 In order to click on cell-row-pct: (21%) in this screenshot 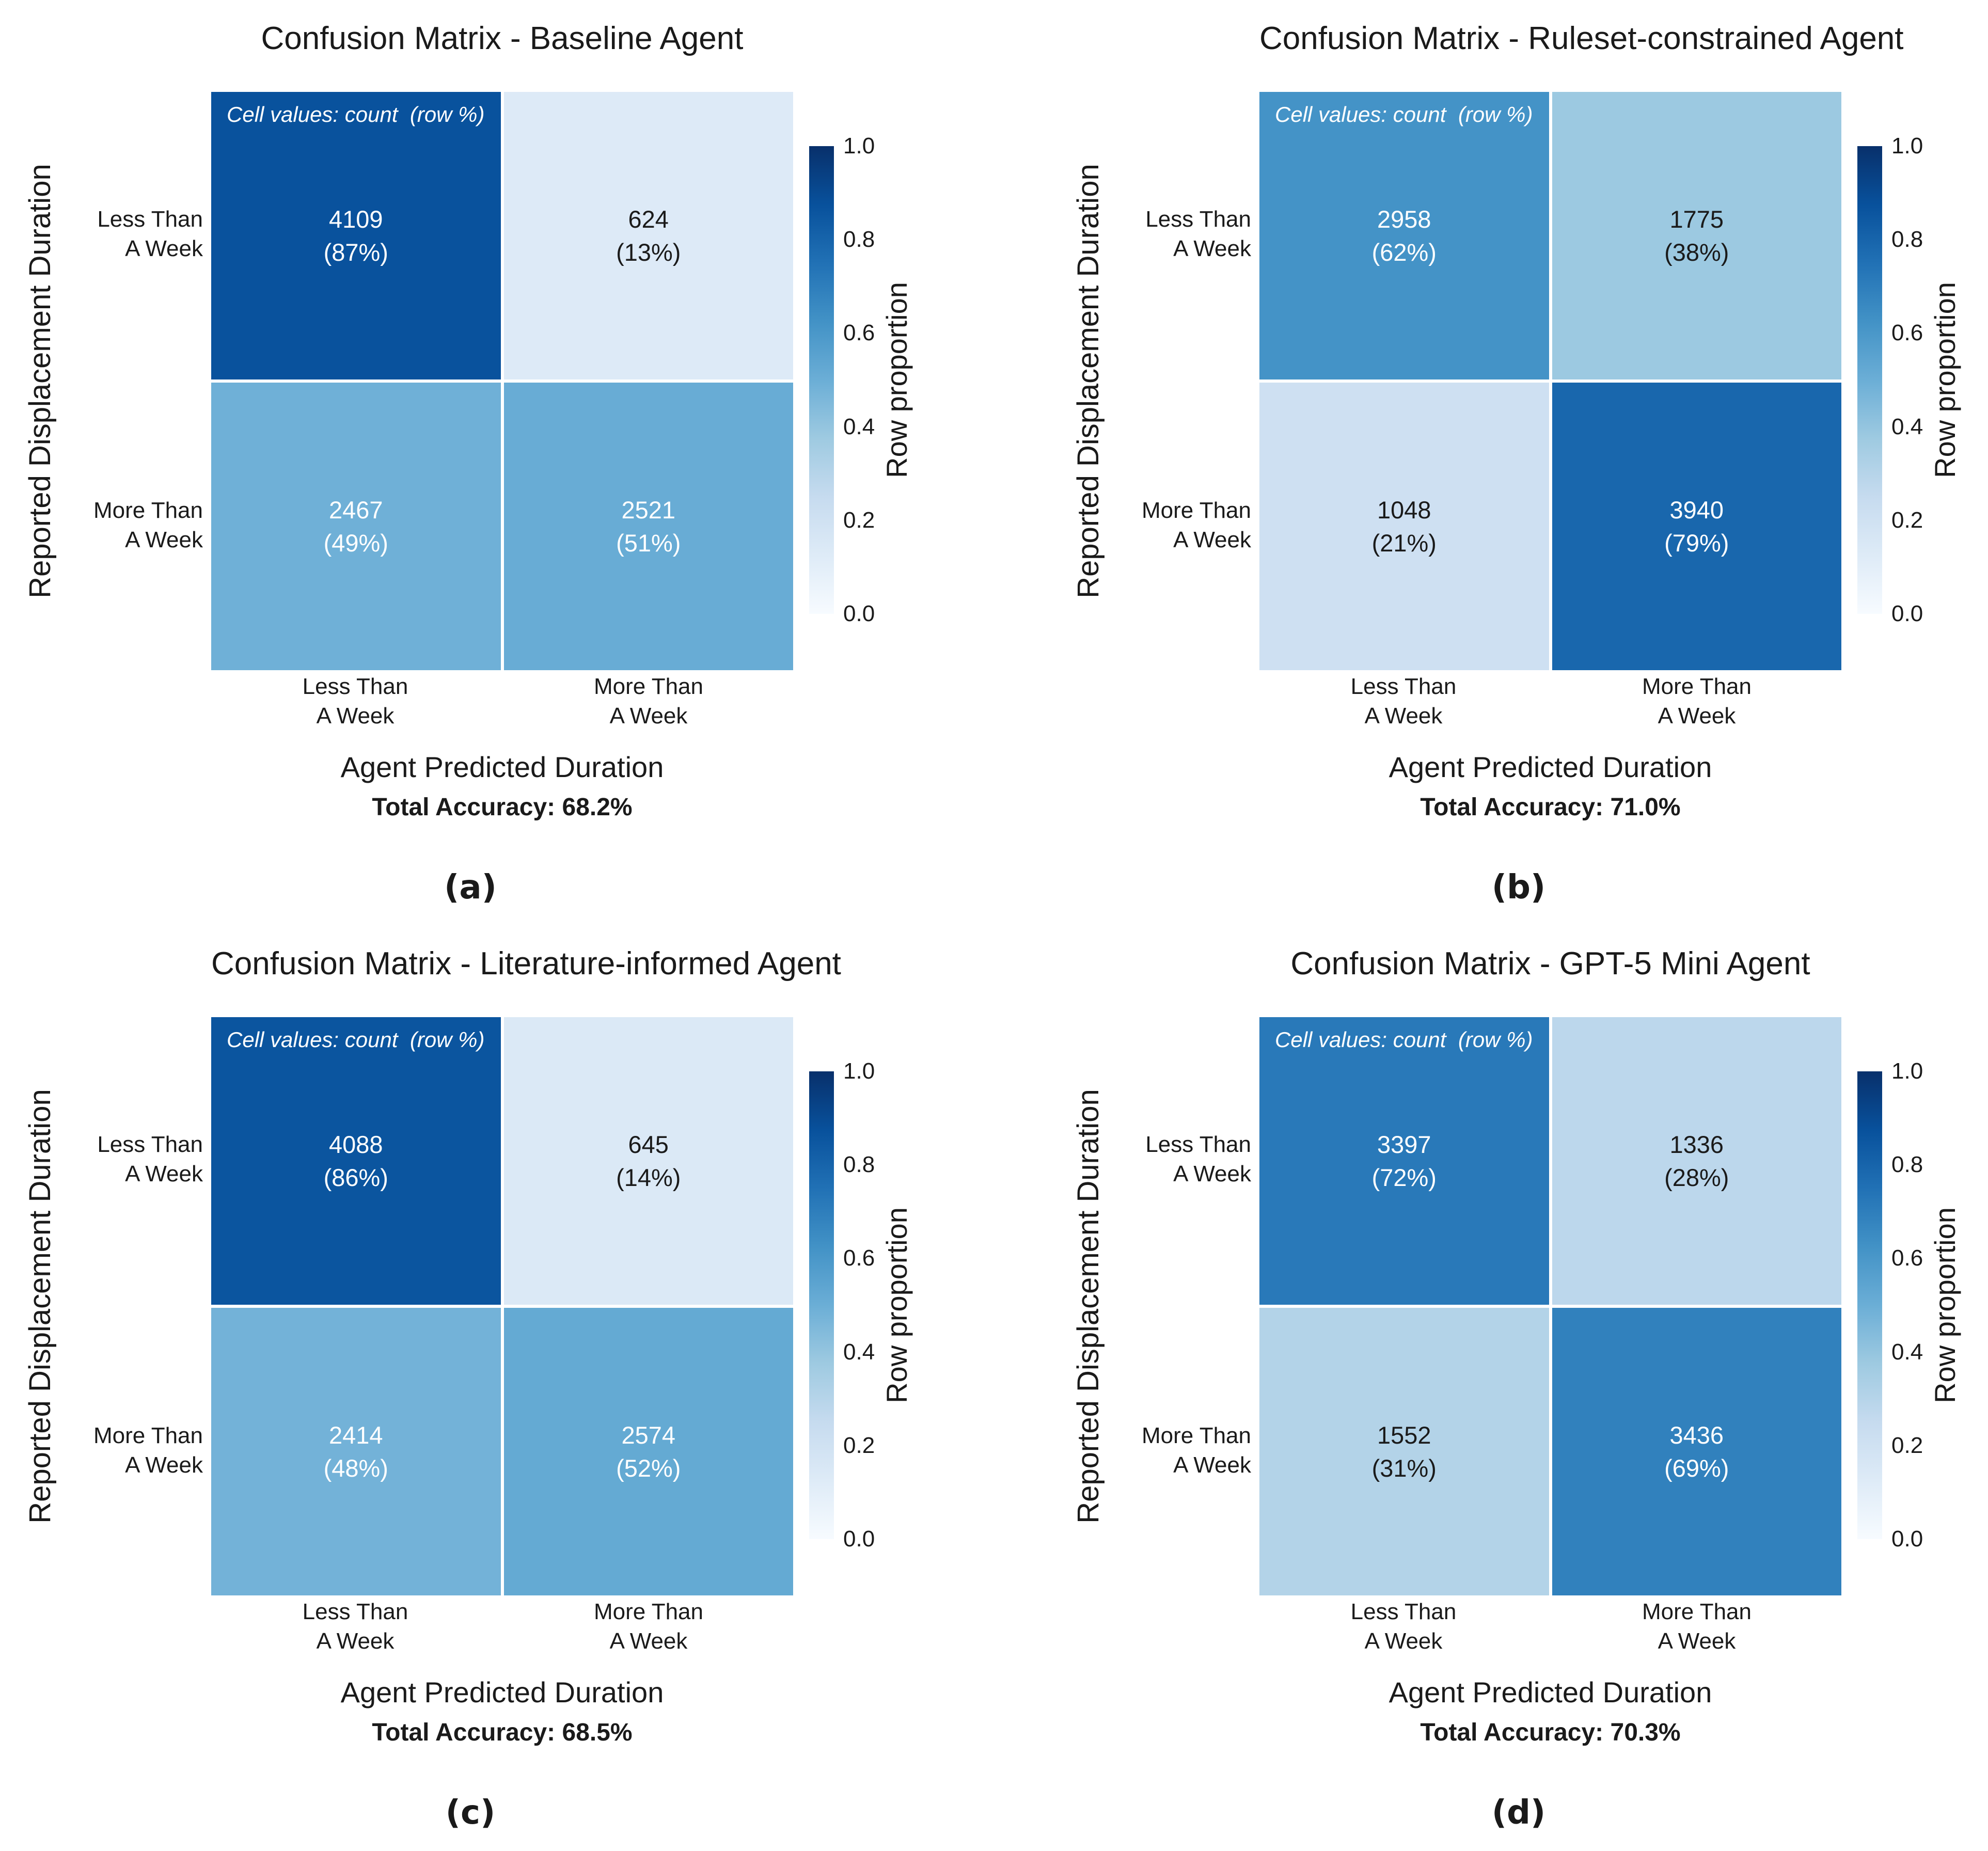, I will do `click(1404, 543)`.